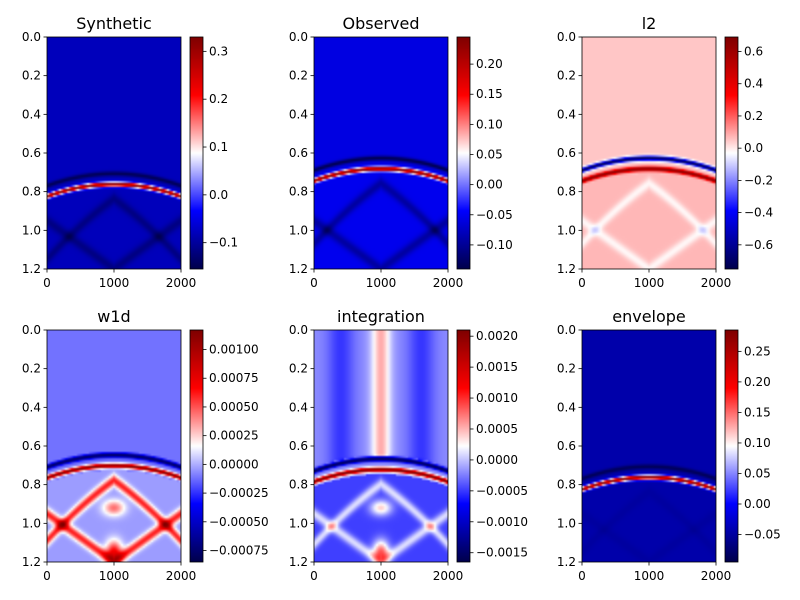 The width and height of the screenshot is (800, 600). Describe the element at coordinates (489, 64) in the screenshot. I see `colorbar-tick-label: 0.20` at that location.